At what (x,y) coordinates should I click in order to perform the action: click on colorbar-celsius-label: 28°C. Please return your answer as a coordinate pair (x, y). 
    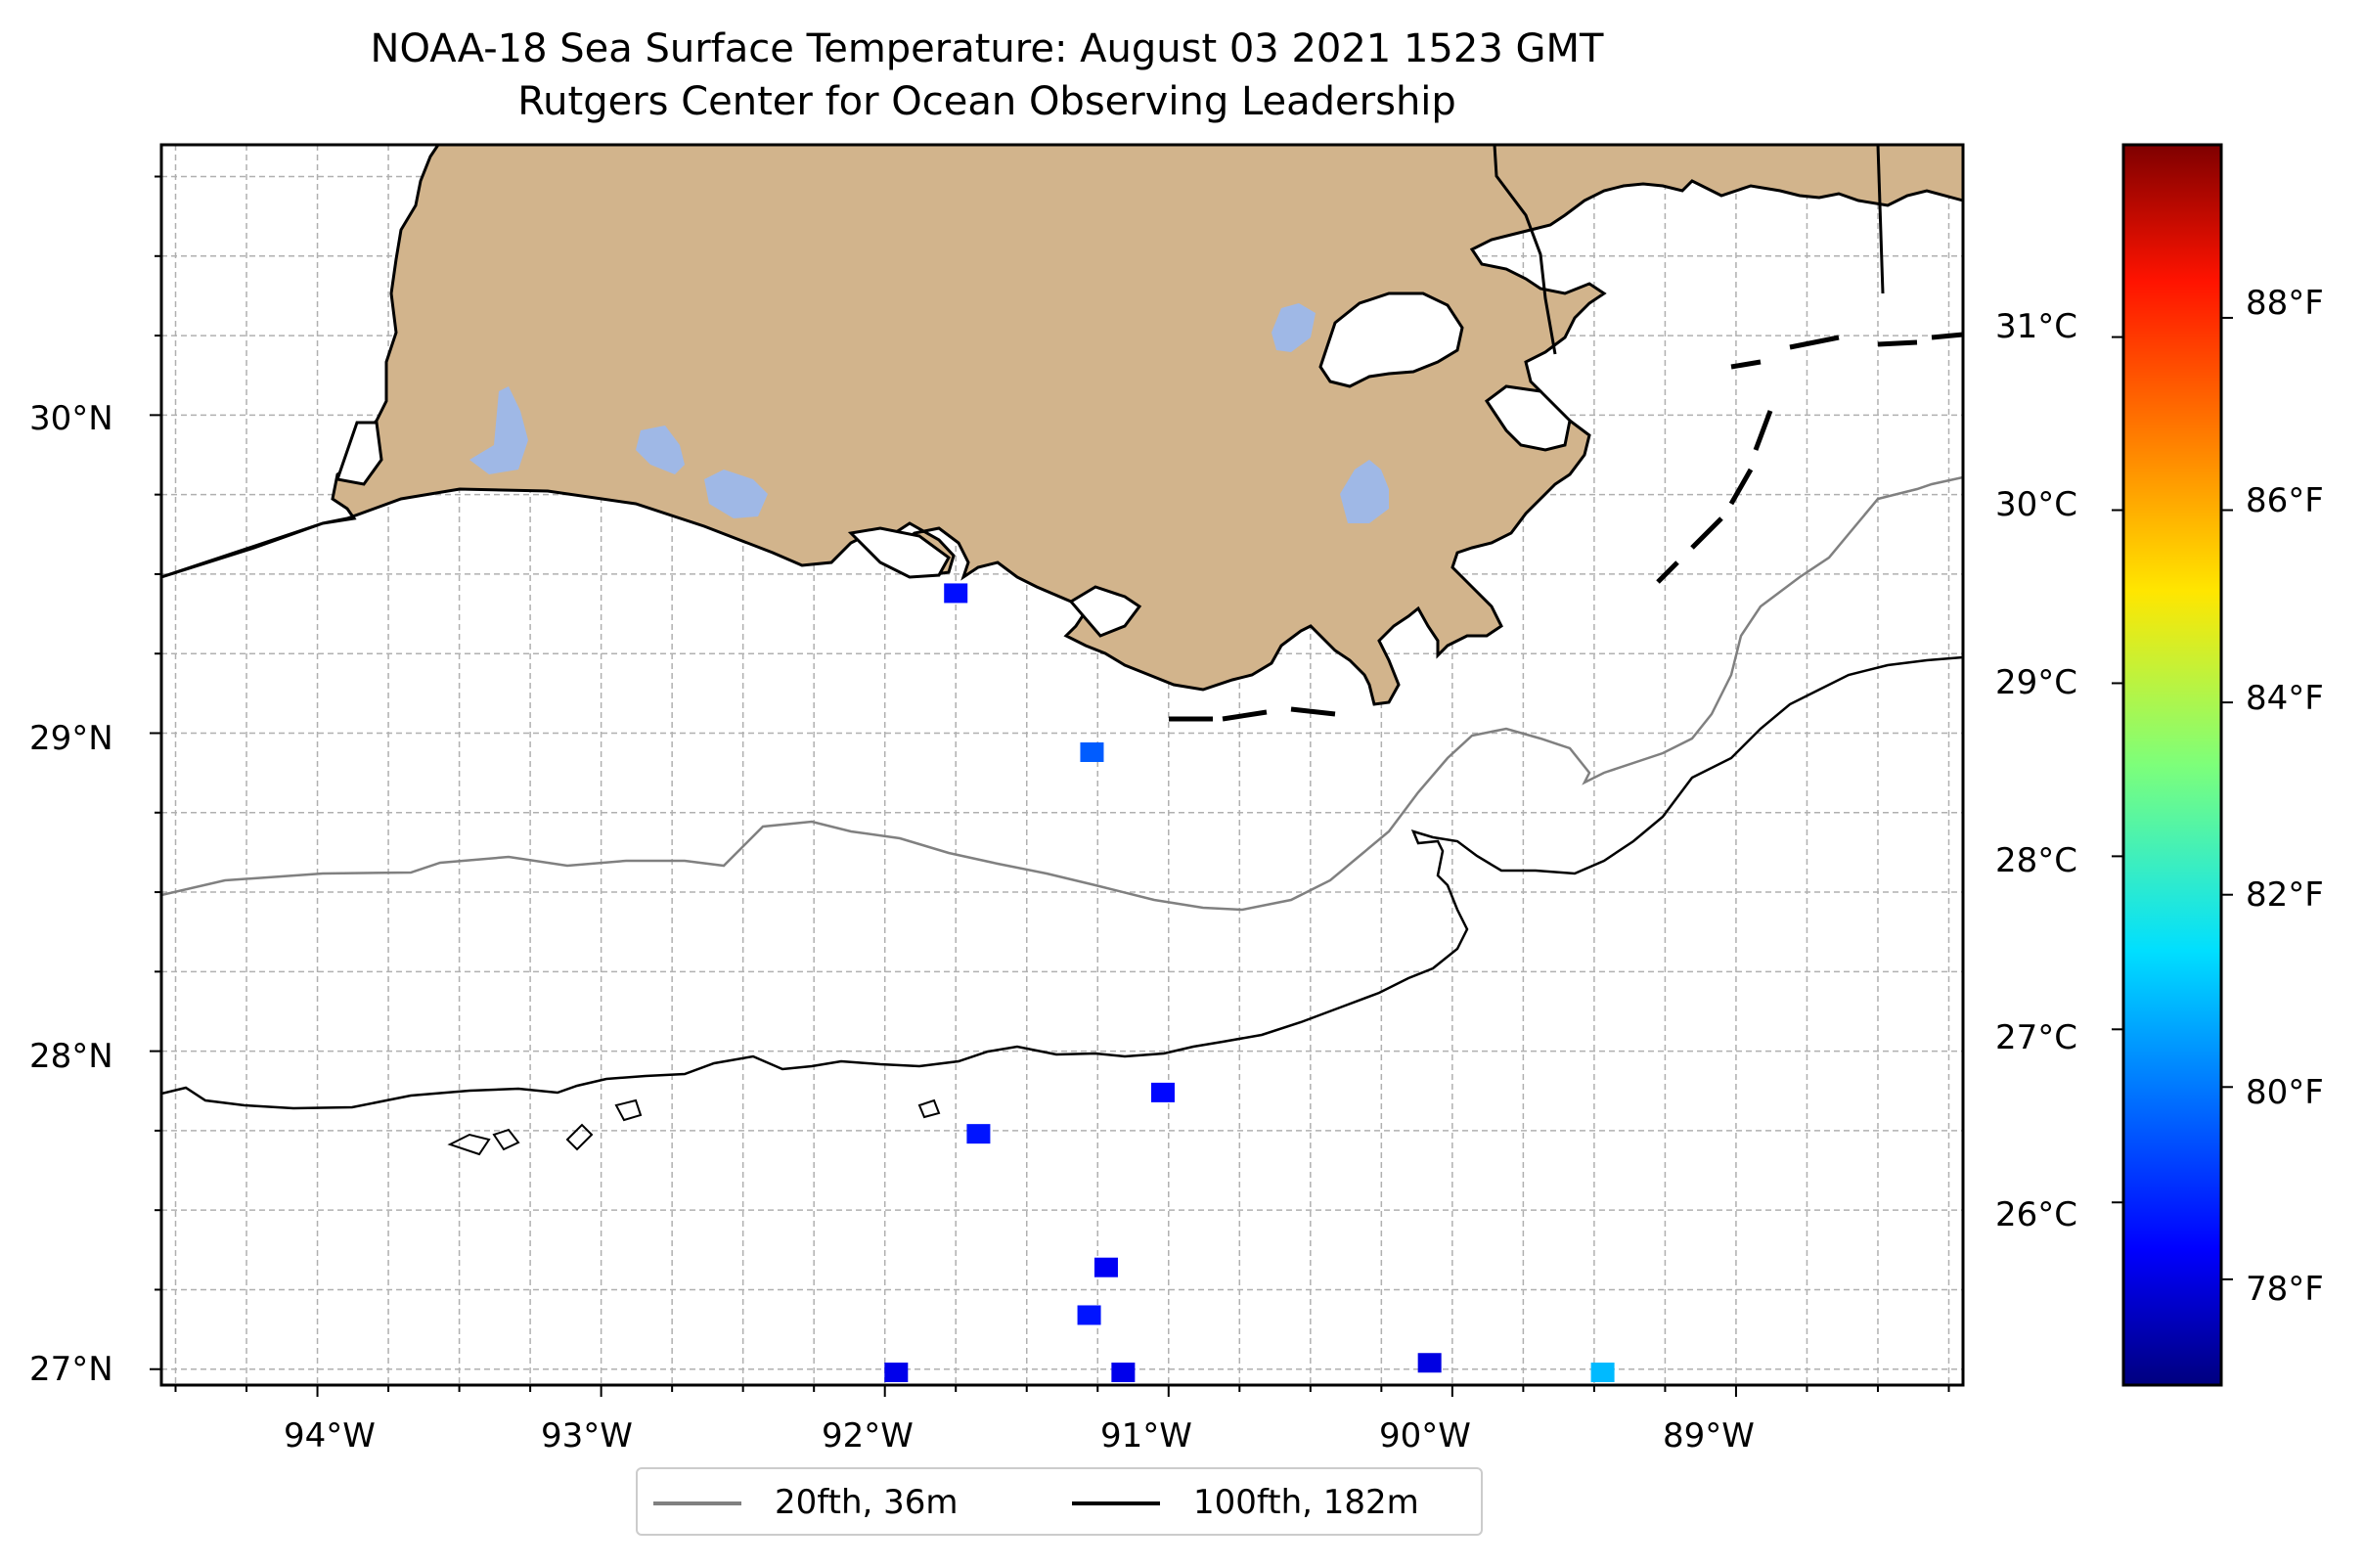
    Looking at the image, I should click on (2036, 860).